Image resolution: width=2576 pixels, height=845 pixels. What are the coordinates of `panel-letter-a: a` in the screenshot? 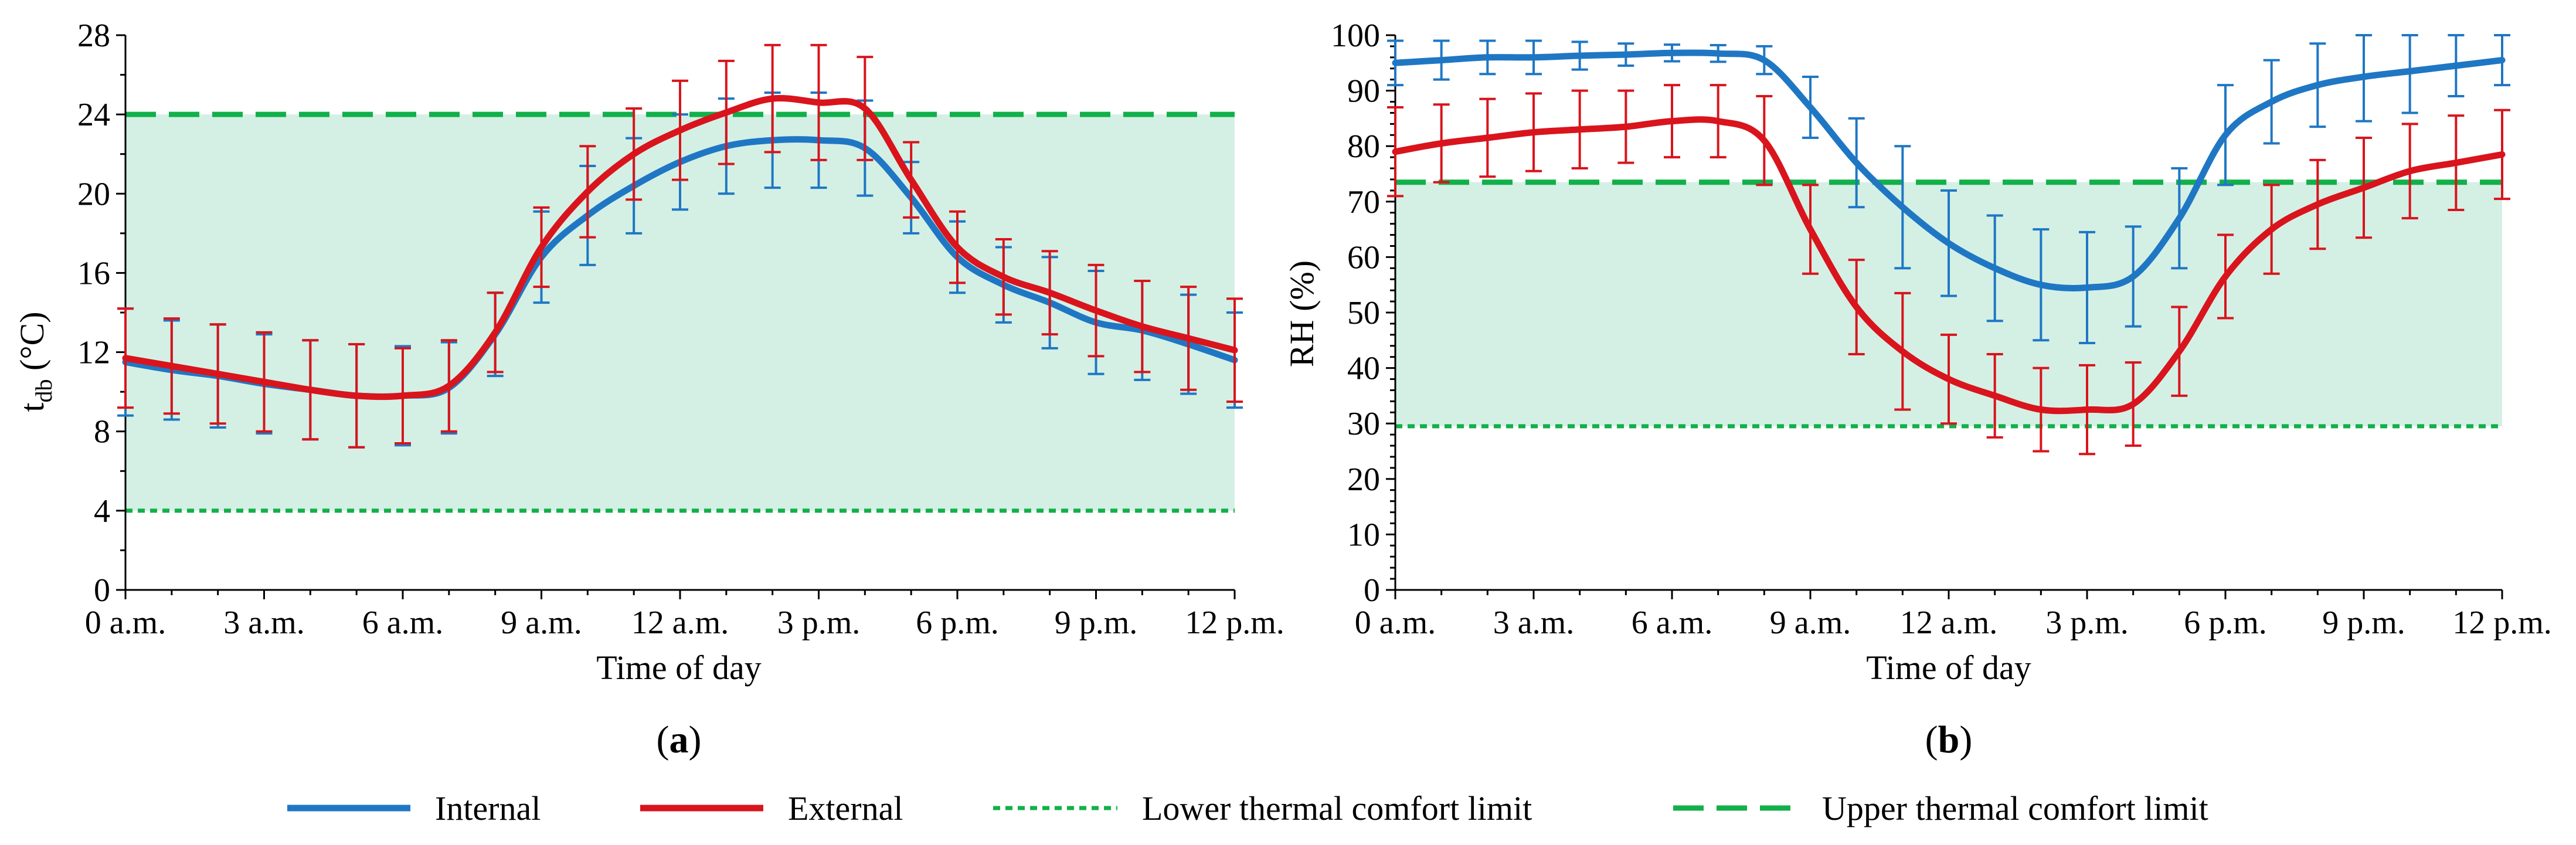 It's located at (680, 739).